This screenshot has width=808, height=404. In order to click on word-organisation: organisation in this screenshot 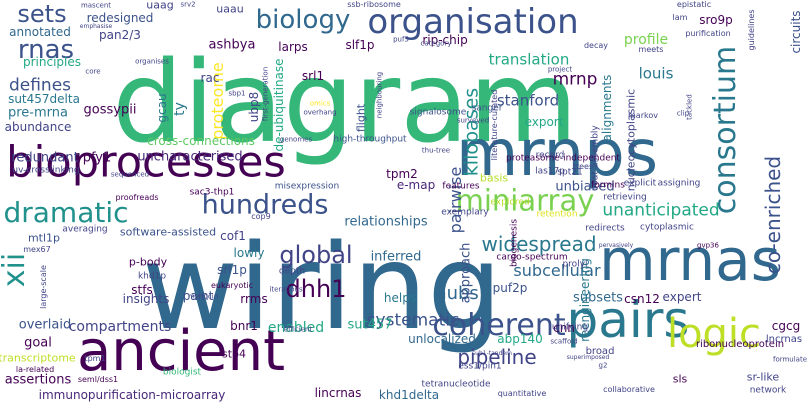, I will do `click(473, 22)`.